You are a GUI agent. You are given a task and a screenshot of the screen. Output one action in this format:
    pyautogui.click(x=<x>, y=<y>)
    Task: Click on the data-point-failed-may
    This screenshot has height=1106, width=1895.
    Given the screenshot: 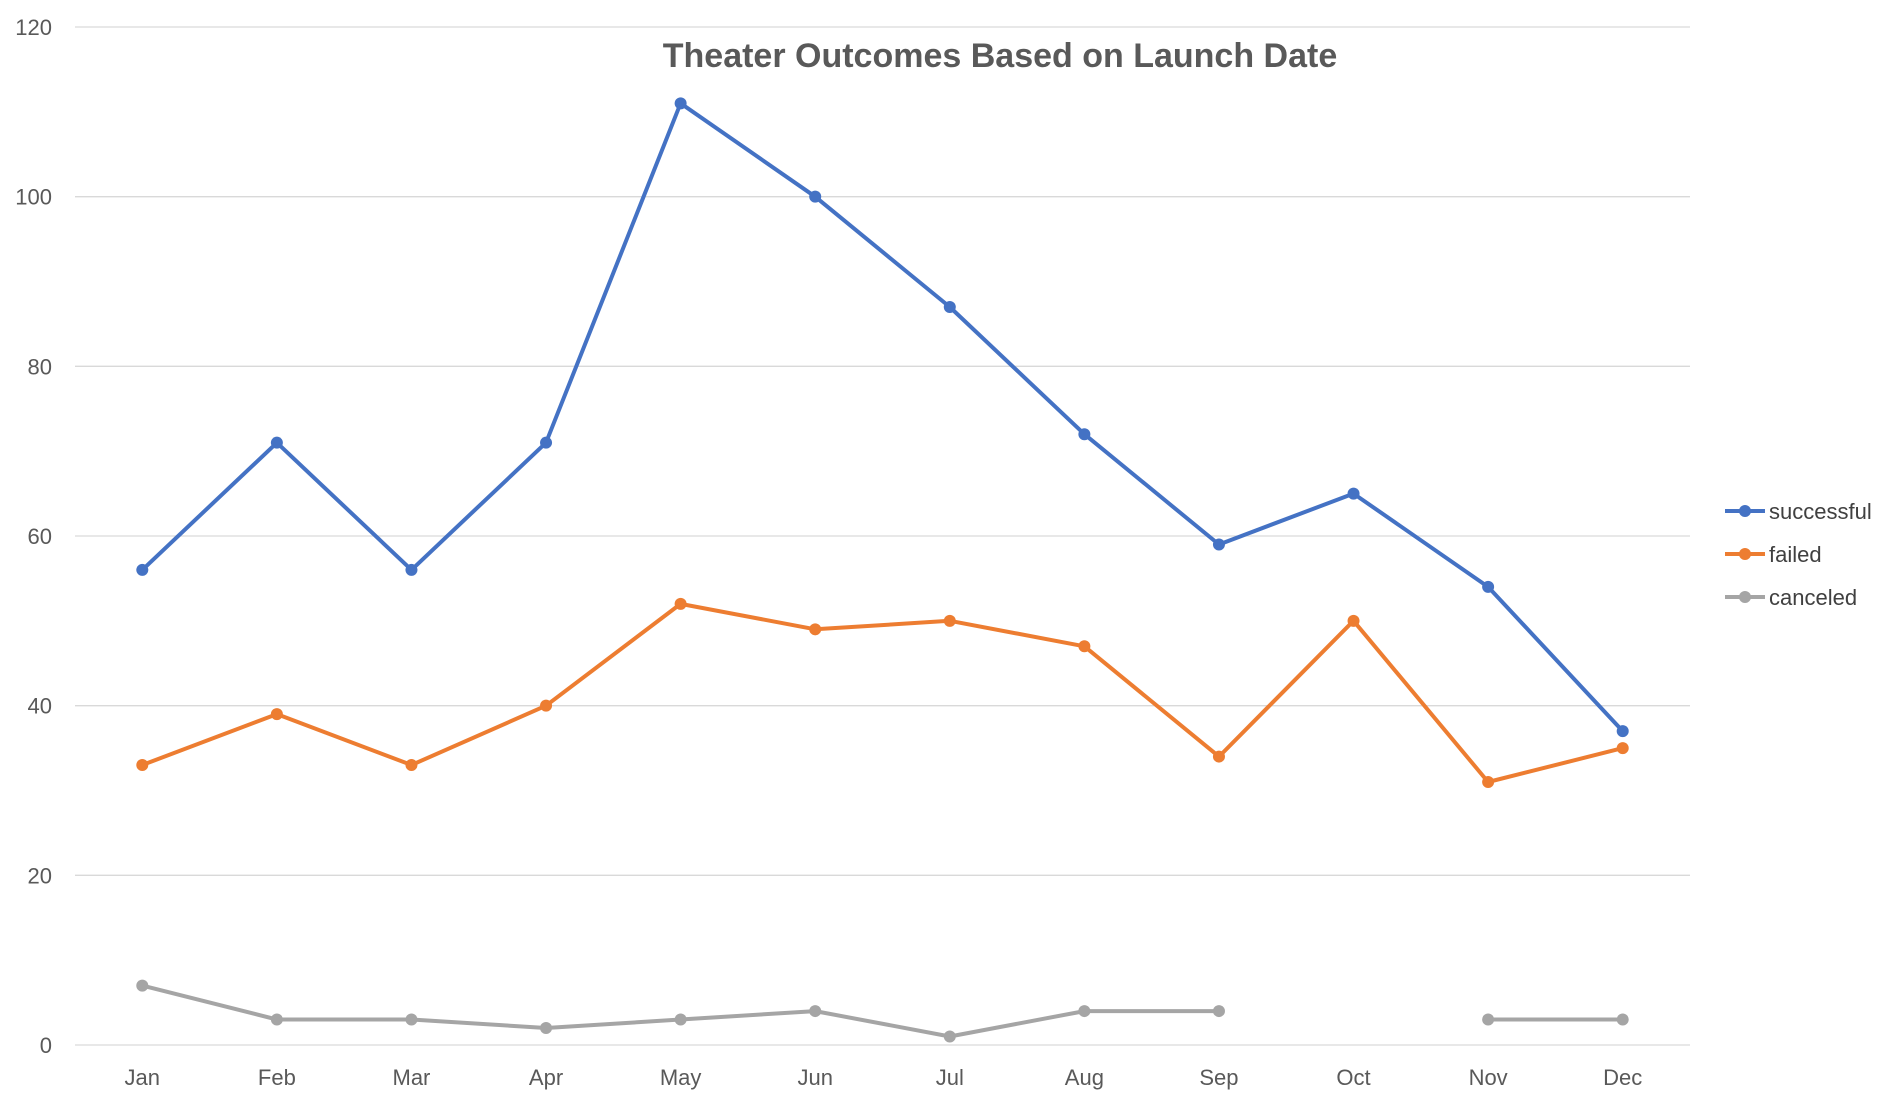 What is the action you would take?
    pyautogui.click(x=680, y=603)
    